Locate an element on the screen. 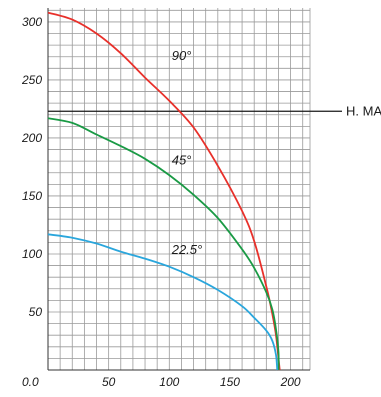  y-tick-label: 300 is located at coordinates (32, 22).